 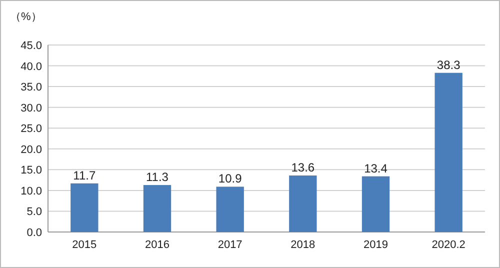 I want to click on x-tick-label: 2016, so click(x=157, y=245).